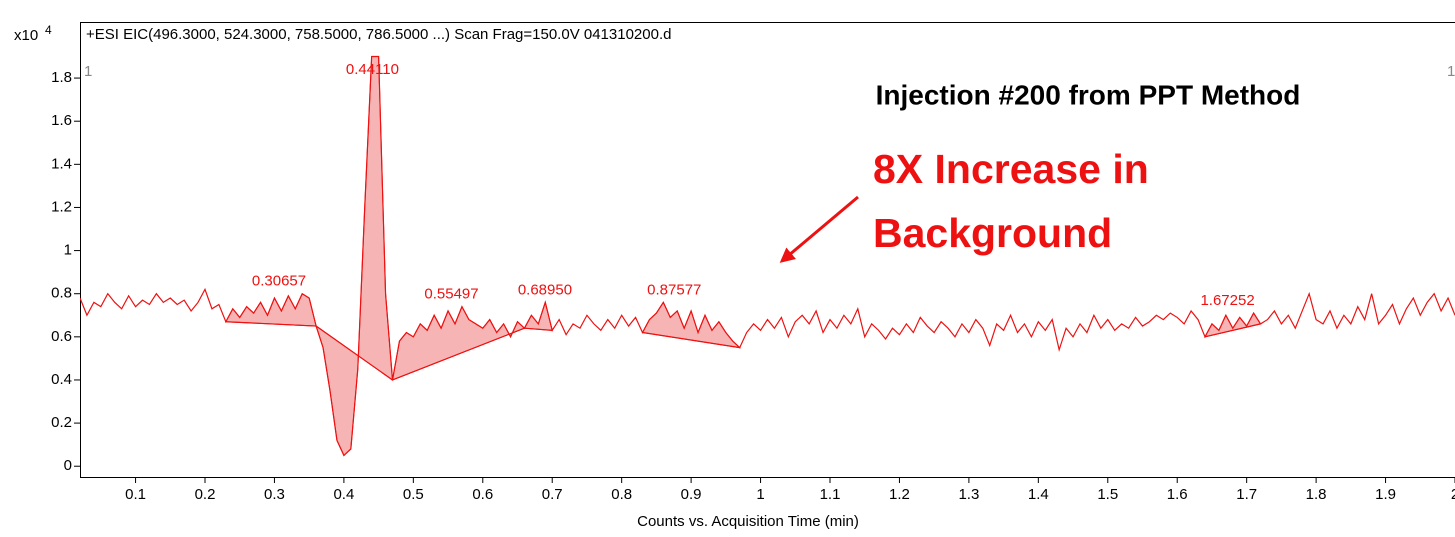 The image size is (1455, 537). What do you see at coordinates (1038, 494) in the screenshot?
I see `x-tick-label: 1.4` at bounding box center [1038, 494].